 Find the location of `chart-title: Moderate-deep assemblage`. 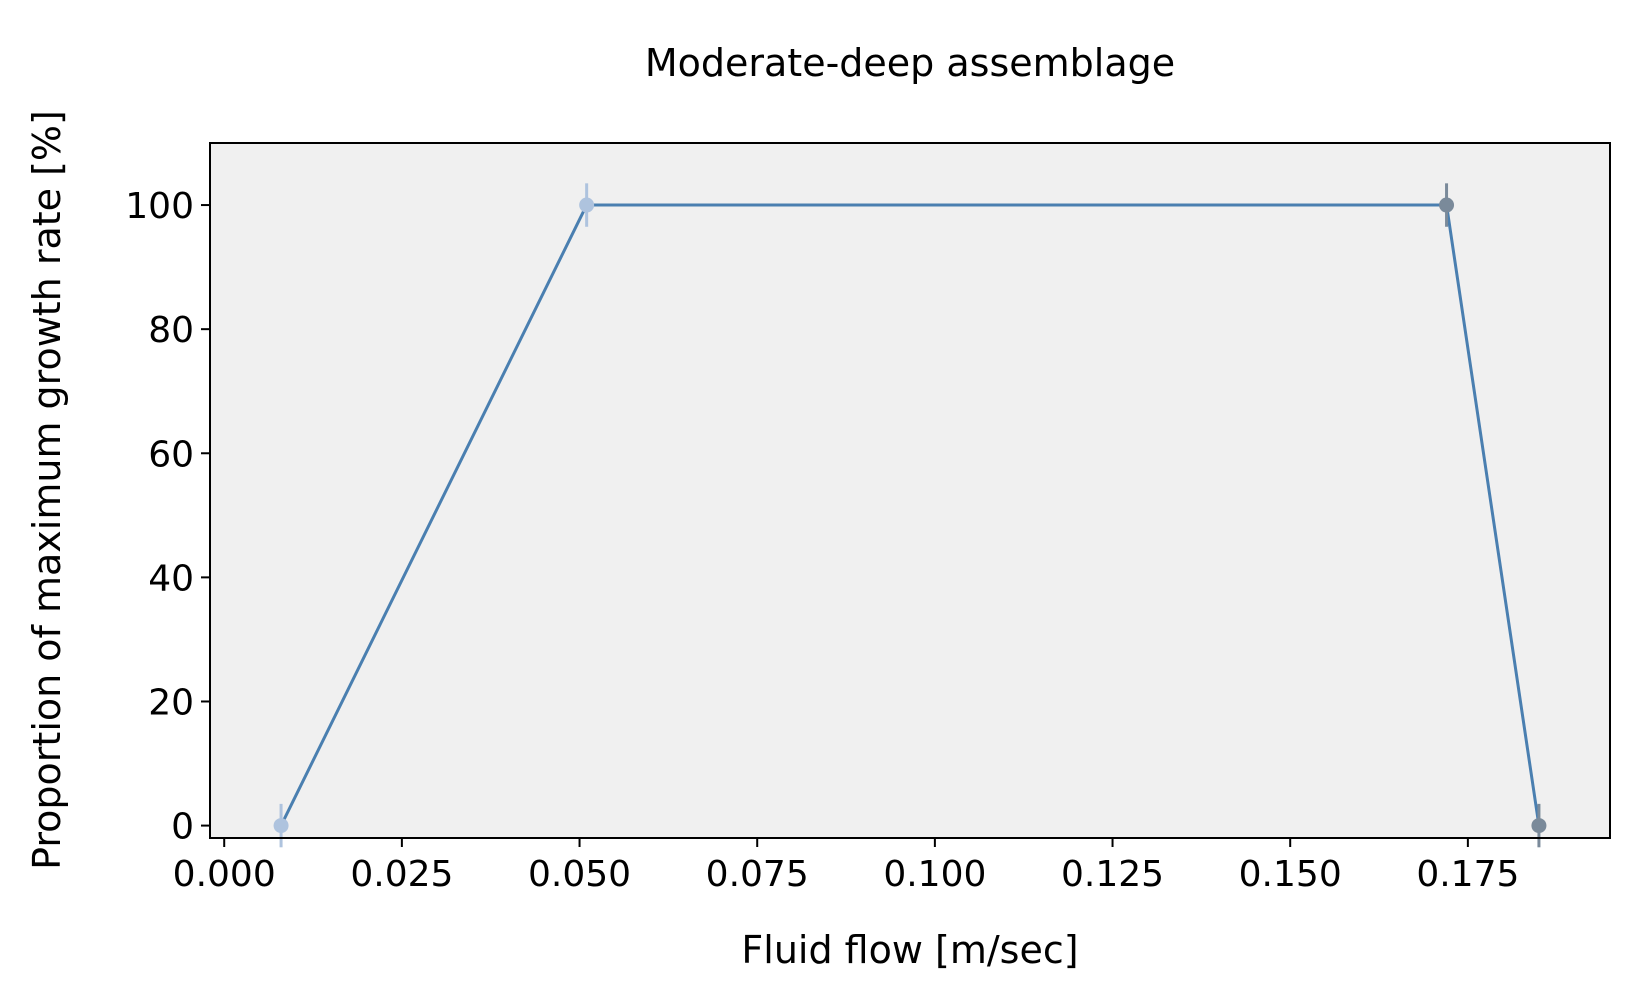

chart-title: Moderate-deep assemblage is located at coordinates (910, 63).